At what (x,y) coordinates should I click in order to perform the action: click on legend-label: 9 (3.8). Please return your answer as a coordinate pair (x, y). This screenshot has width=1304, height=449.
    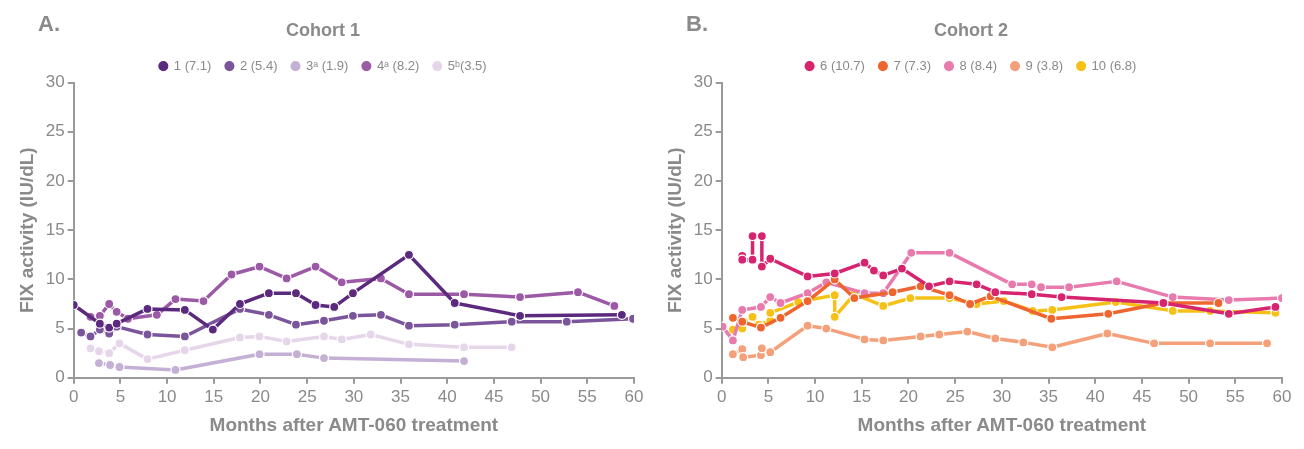
    Looking at the image, I should click on (1044, 65).